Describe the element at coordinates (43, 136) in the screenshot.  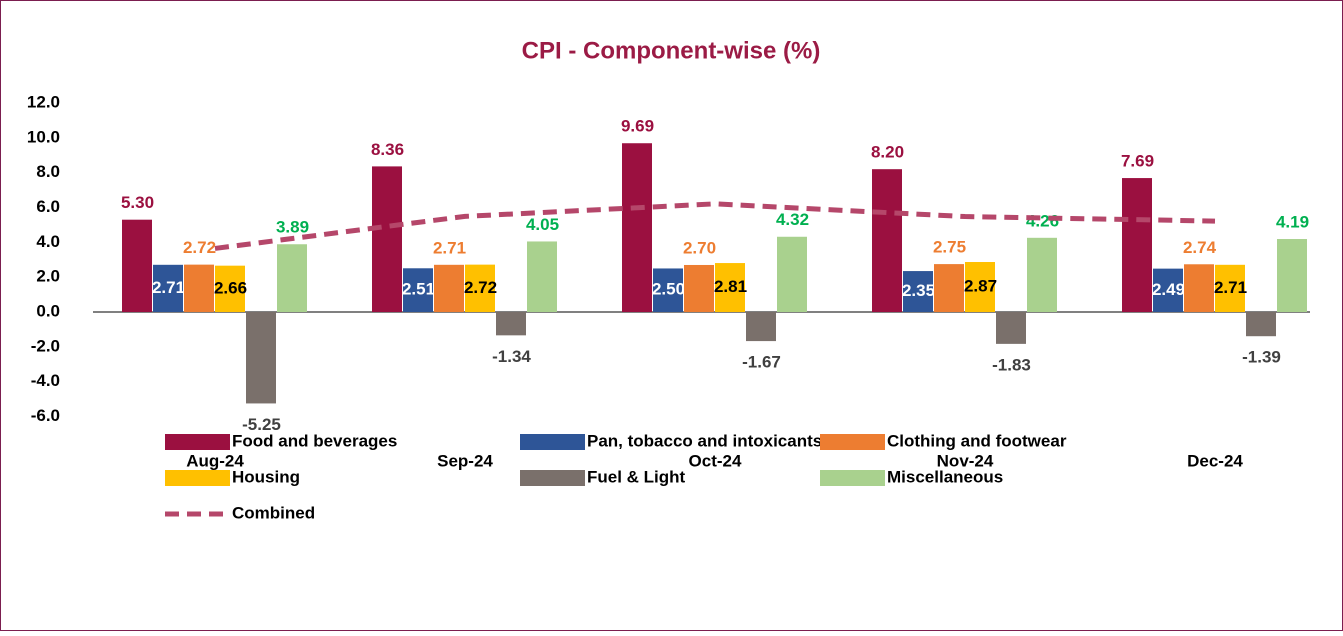
I see `y-tick-label: 10.0` at that location.